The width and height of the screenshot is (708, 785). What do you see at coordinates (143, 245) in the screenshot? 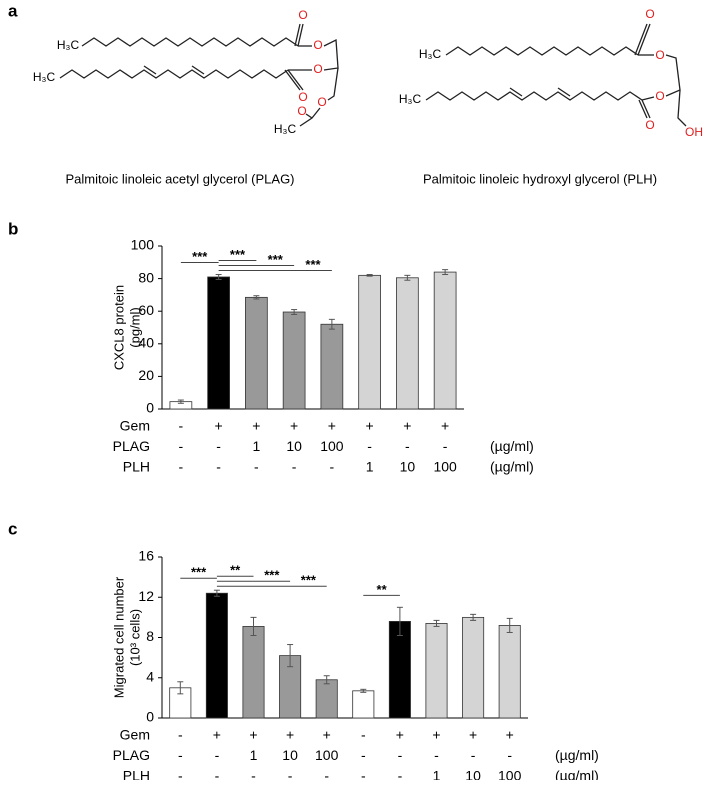
I see `y-tick-label: 100` at bounding box center [143, 245].